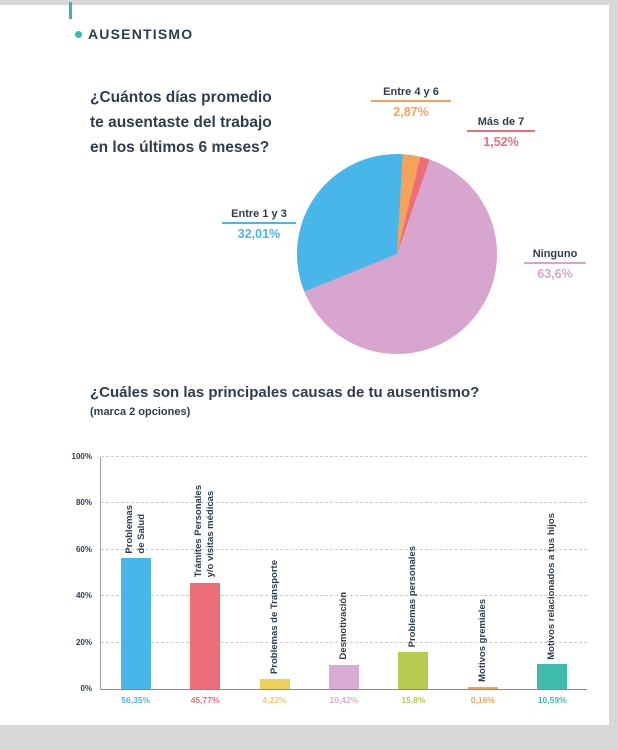  I want to click on pie-label-entre-4-y-6: Entre 4 y 6 2,87%, so click(411, 102).